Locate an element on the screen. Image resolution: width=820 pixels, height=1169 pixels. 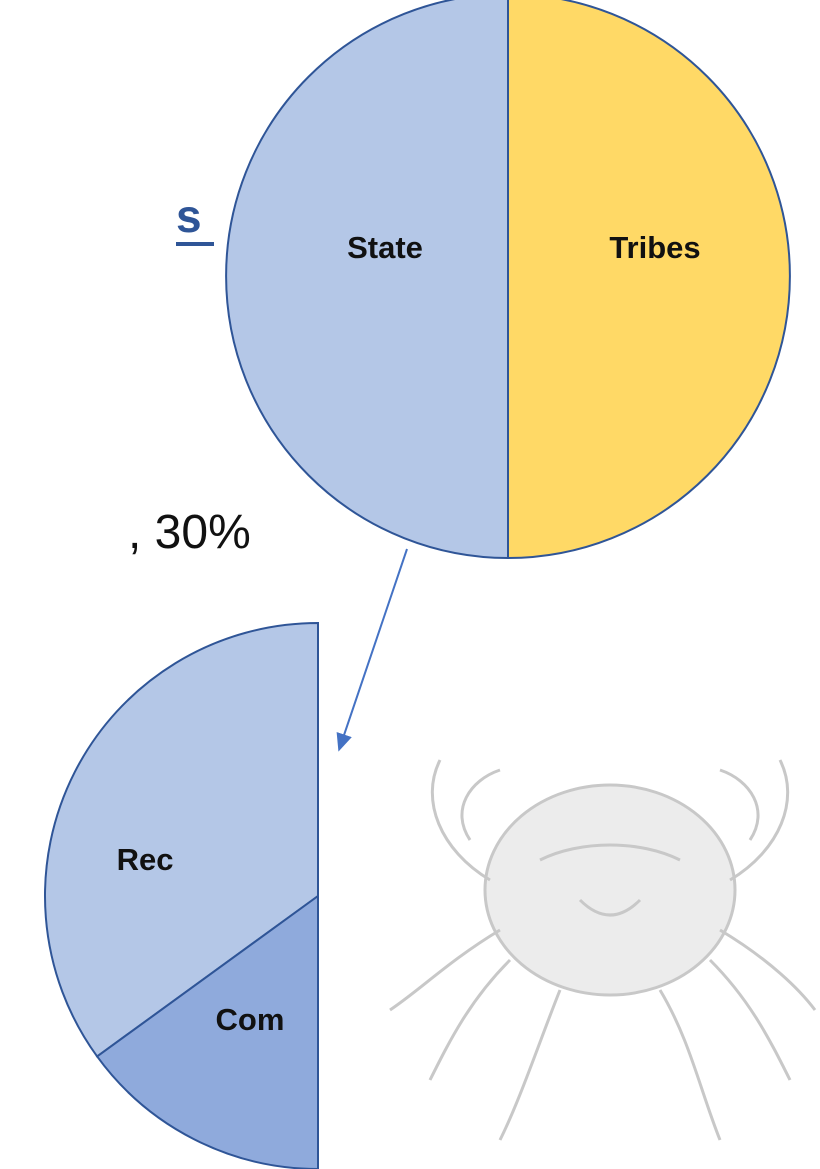
slice-label: Tribes is located at coordinates (654, 247).